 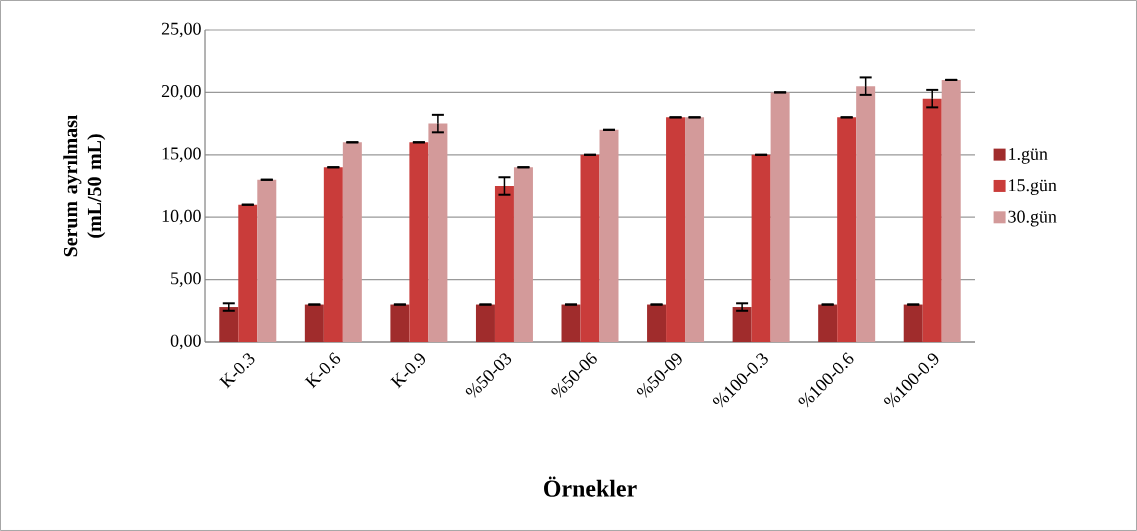 I want to click on y-tick-label: 5,00, so click(x=186, y=279).